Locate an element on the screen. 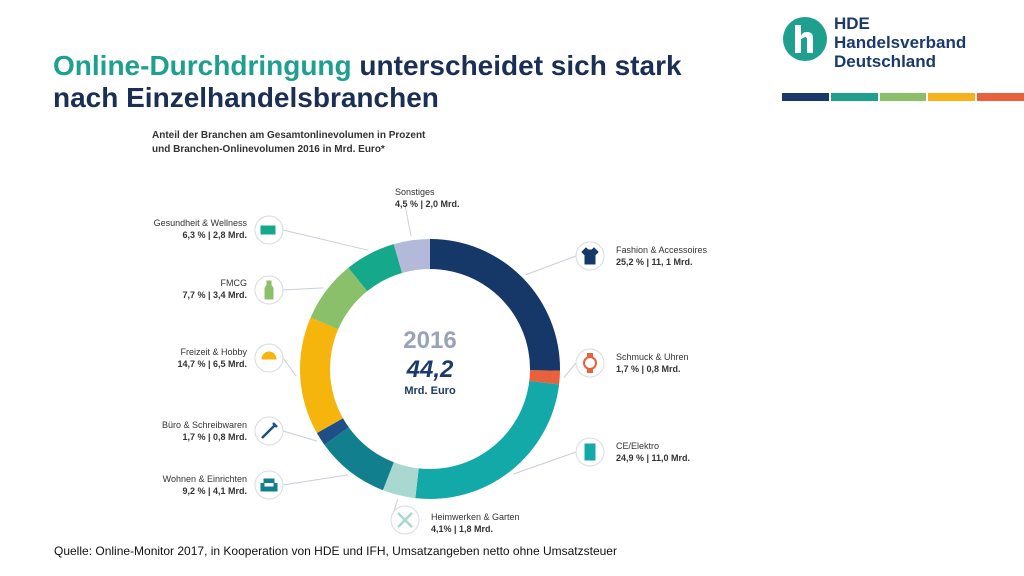 The width and height of the screenshot is (1024, 576). slice-label-name-5: Büro & Schreibwaren is located at coordinates (204, 425).